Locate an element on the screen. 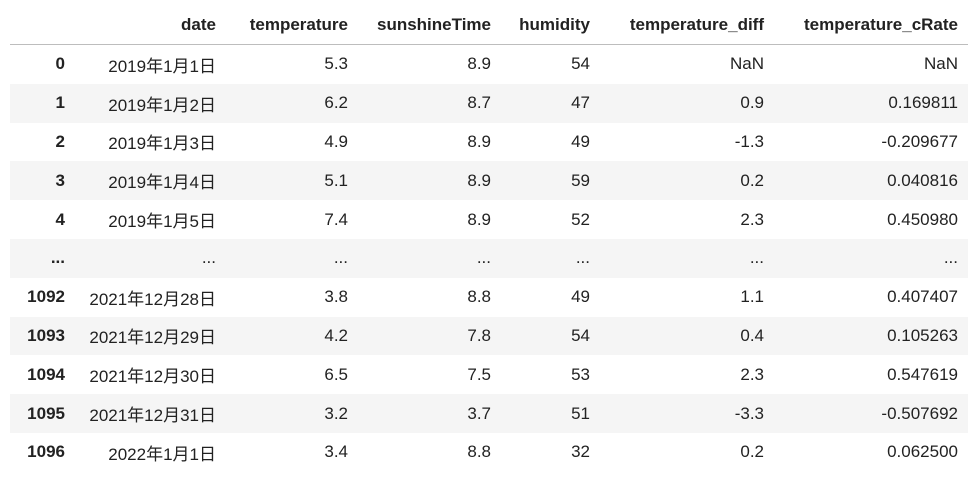 The width and height of the screenshot is (972, 477). table-cell: 0.450980 is located at coordinates (922, 219).